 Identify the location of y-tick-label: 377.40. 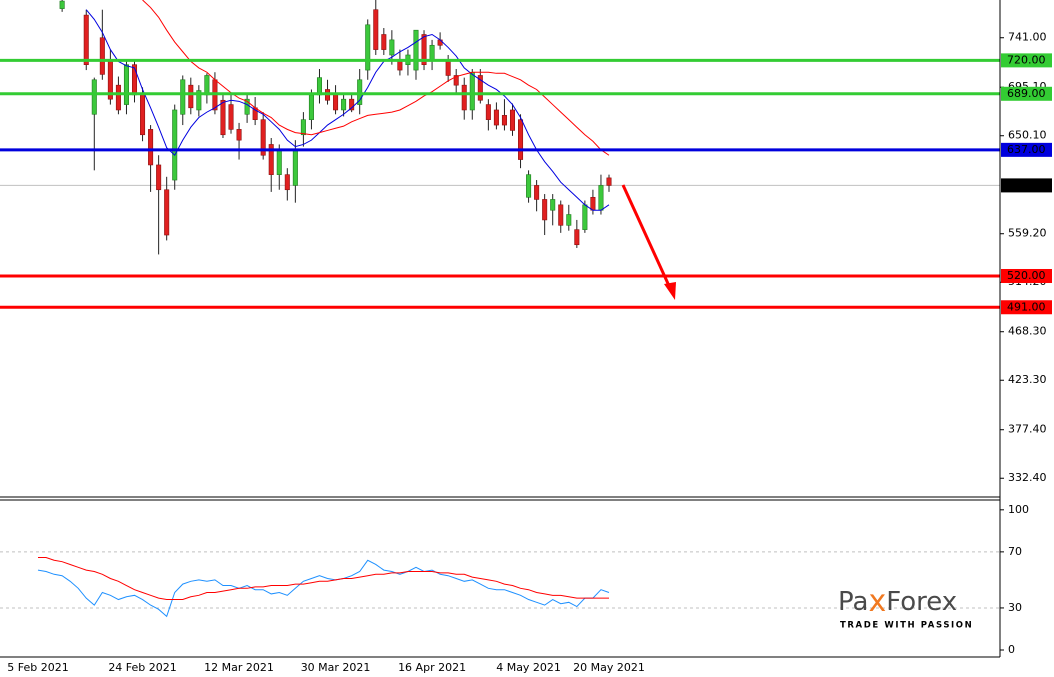
(1027, 429).